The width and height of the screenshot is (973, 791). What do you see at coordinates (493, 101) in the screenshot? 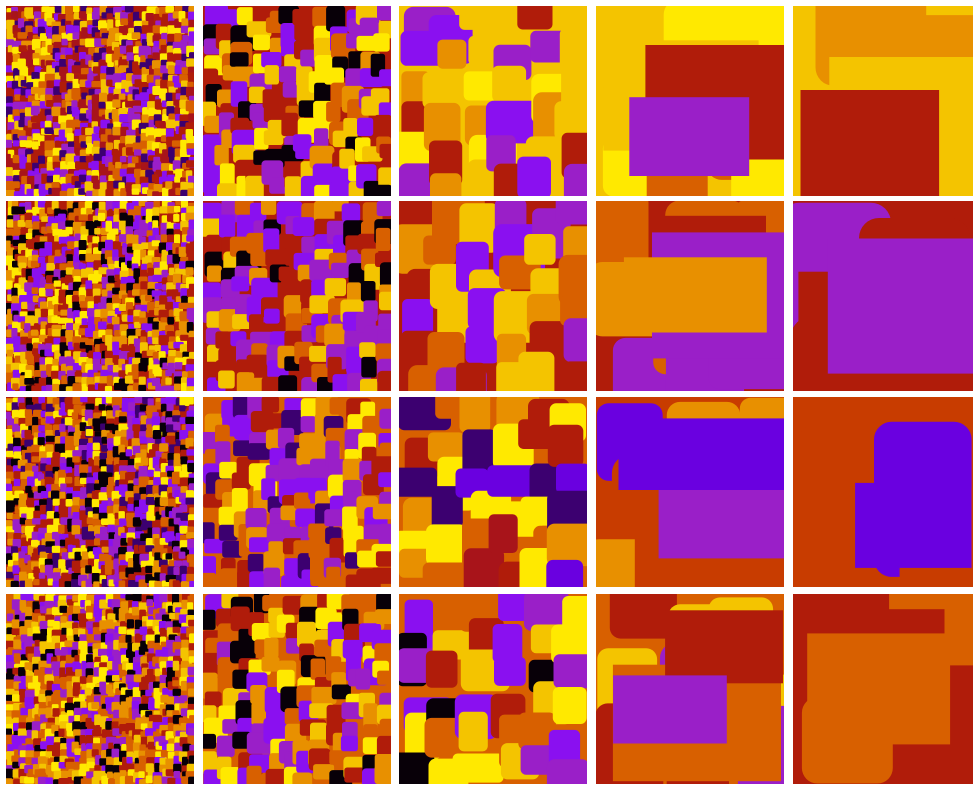
I see `mosaic-panel-r1-c3` at bounding box center [493, 101].